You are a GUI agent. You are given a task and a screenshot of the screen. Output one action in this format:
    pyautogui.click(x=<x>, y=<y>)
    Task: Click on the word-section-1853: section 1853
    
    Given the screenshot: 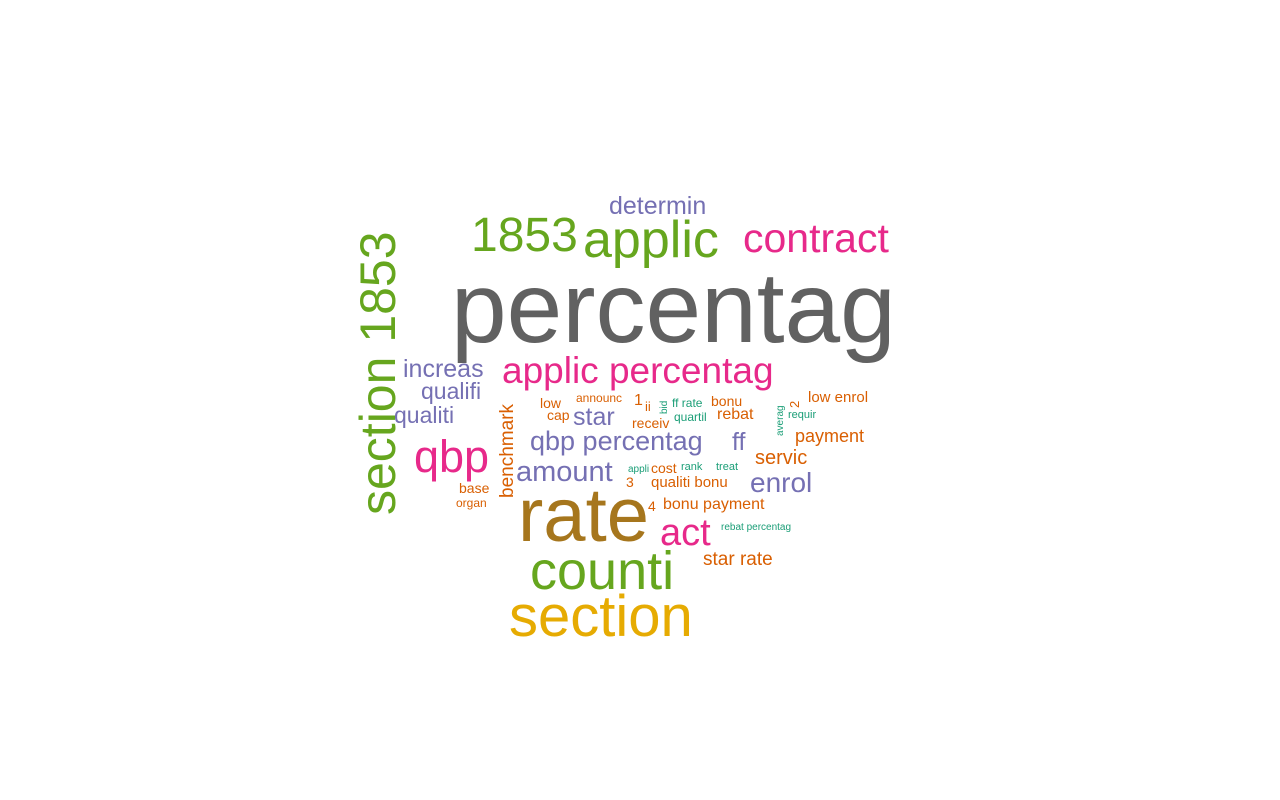 What is the action you would take?
    pyautogui.click(x=378, y=373)
    